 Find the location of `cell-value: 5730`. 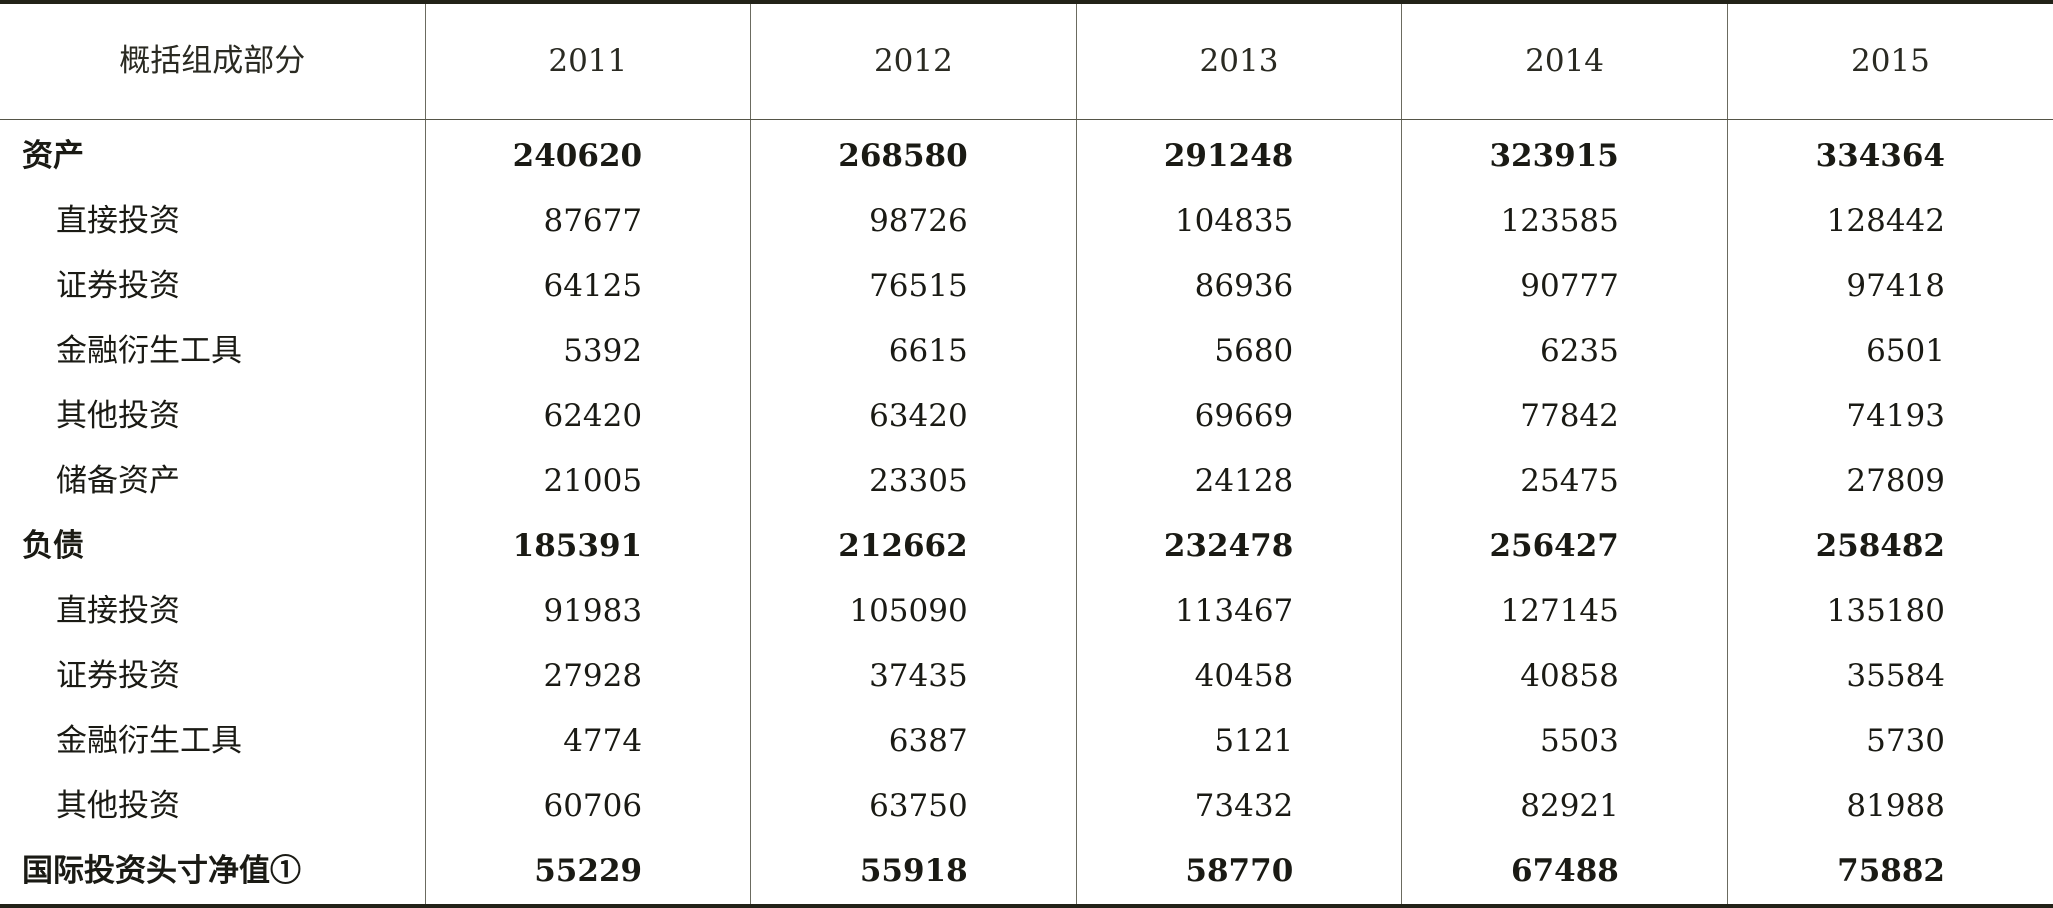

cell-value: 5730 is located at coordinates (1889, 741).